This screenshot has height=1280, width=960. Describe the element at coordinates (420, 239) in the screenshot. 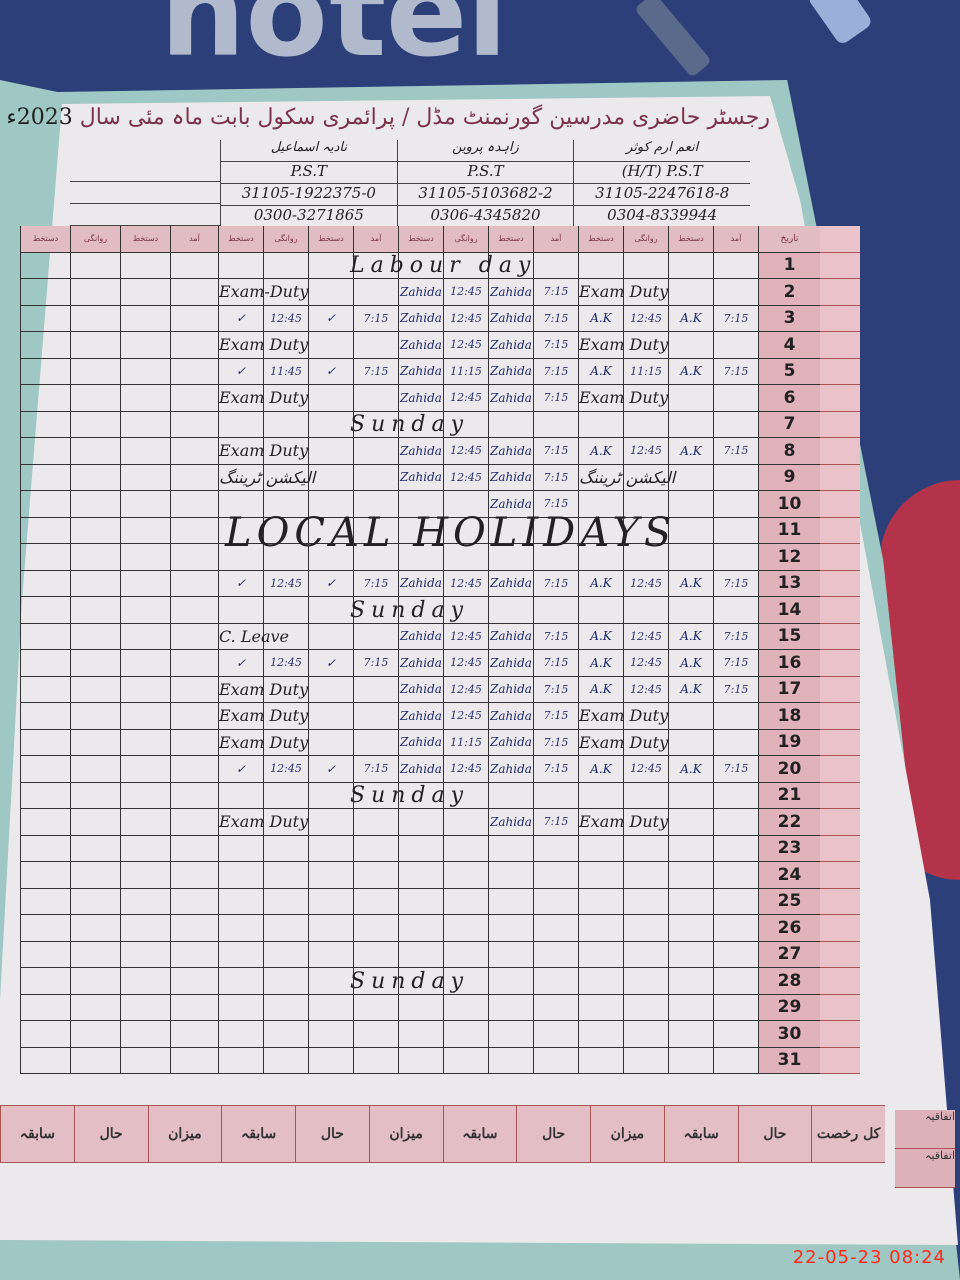

I see `column-header: دستخط` at that location.